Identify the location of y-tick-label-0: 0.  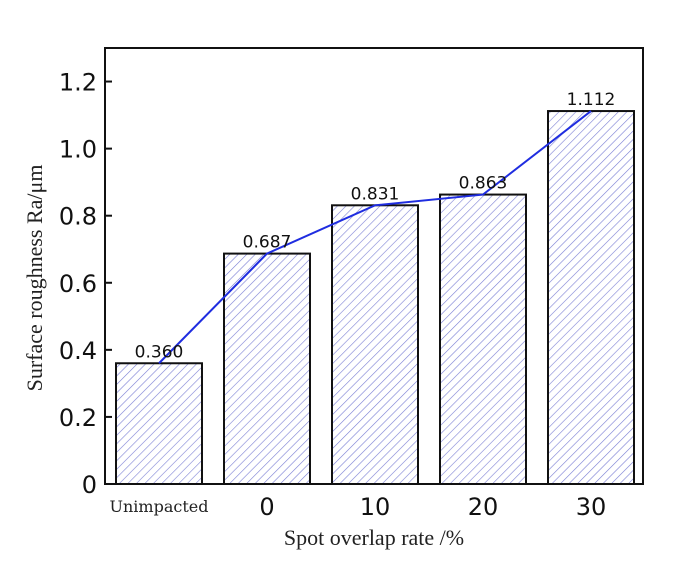
(89, 485).